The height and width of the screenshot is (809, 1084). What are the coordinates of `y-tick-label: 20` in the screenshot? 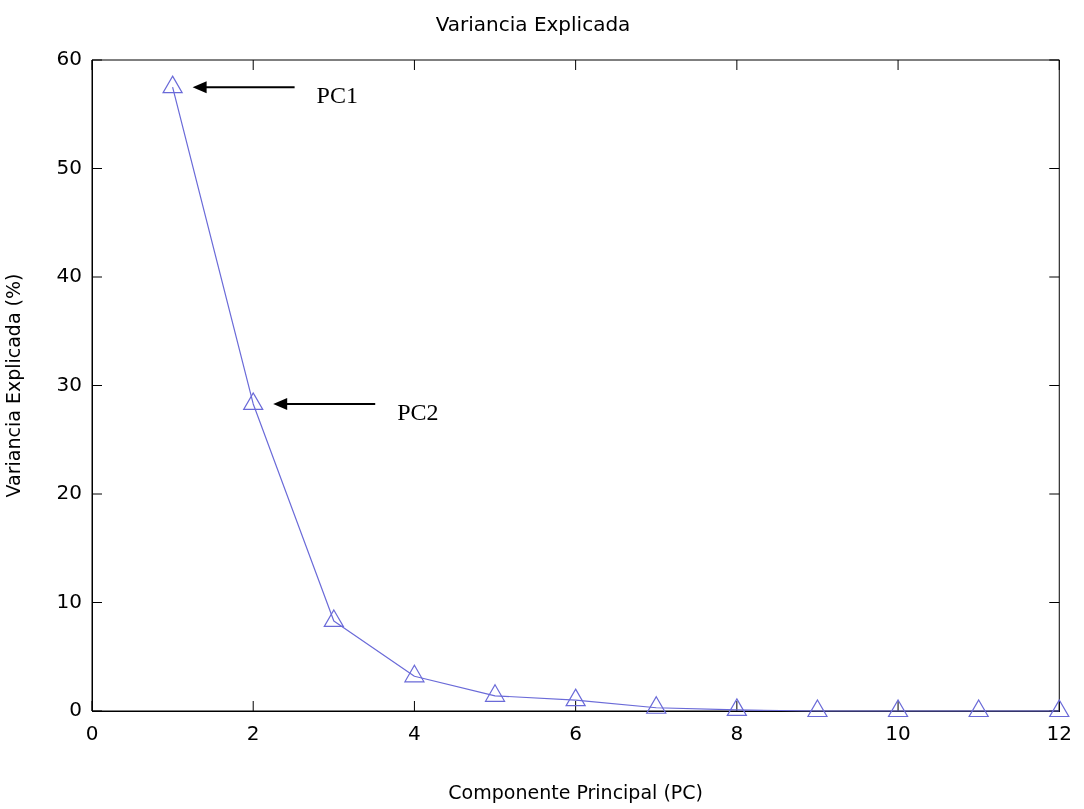 It's located at (69, 492).